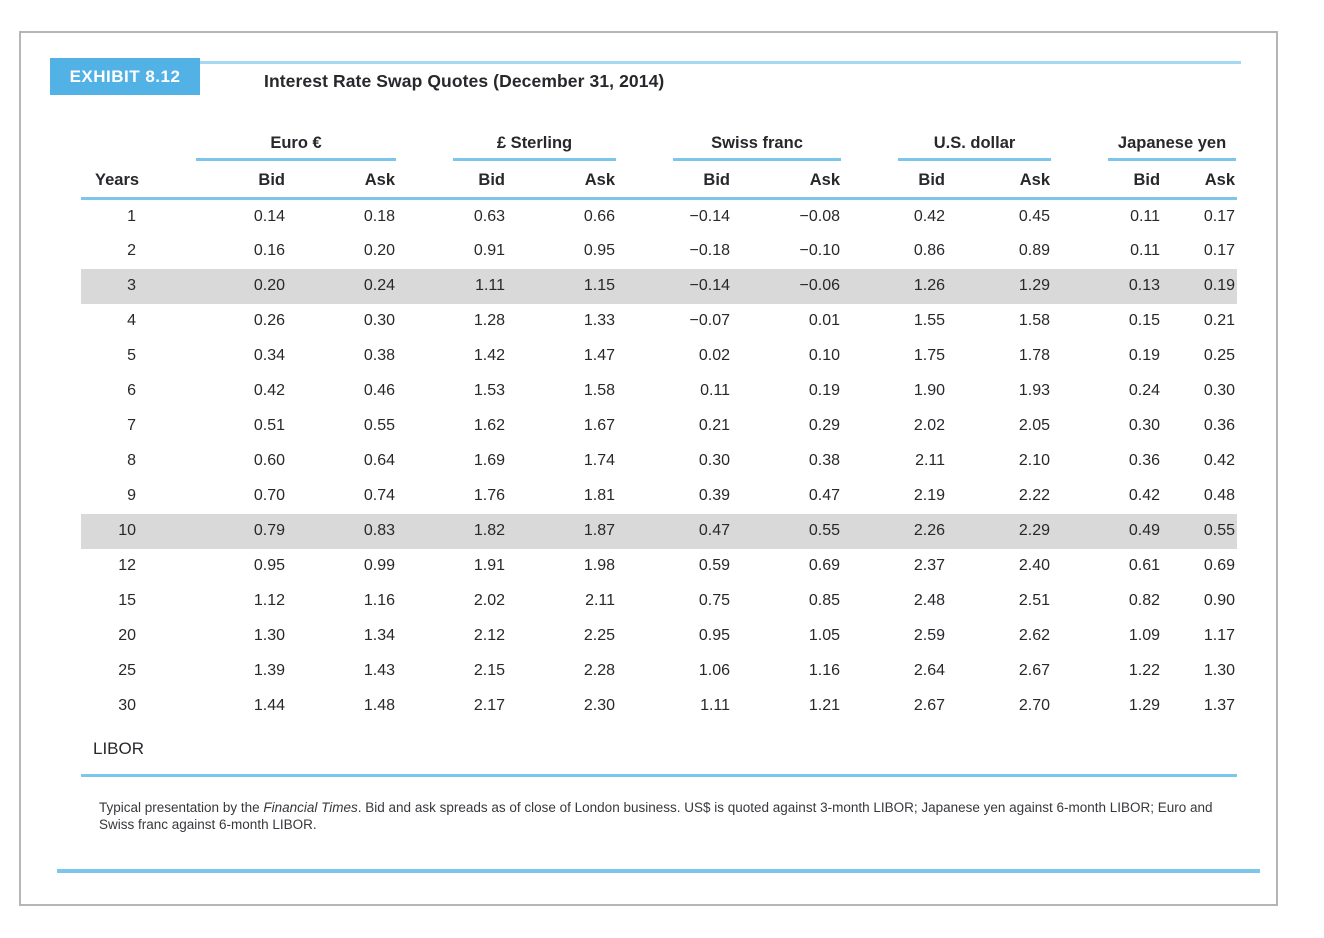 The width and height of the screenshot is (1324, 938). What do you see at coordinates (1000, 531) in the screenshot?
I see `cell-value: 2.29` at bounding box center [1000, 531].